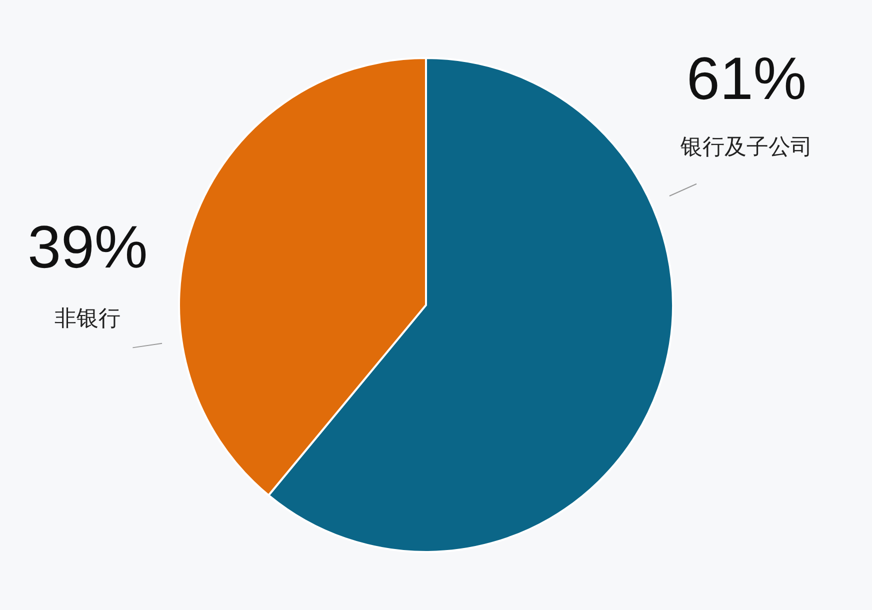 The height and width of the screenshot is (610, 872). What do you see at coordinates (746, 78) in the screenshot?
I see `data-label: 61%` at bounding box center [746, 78].